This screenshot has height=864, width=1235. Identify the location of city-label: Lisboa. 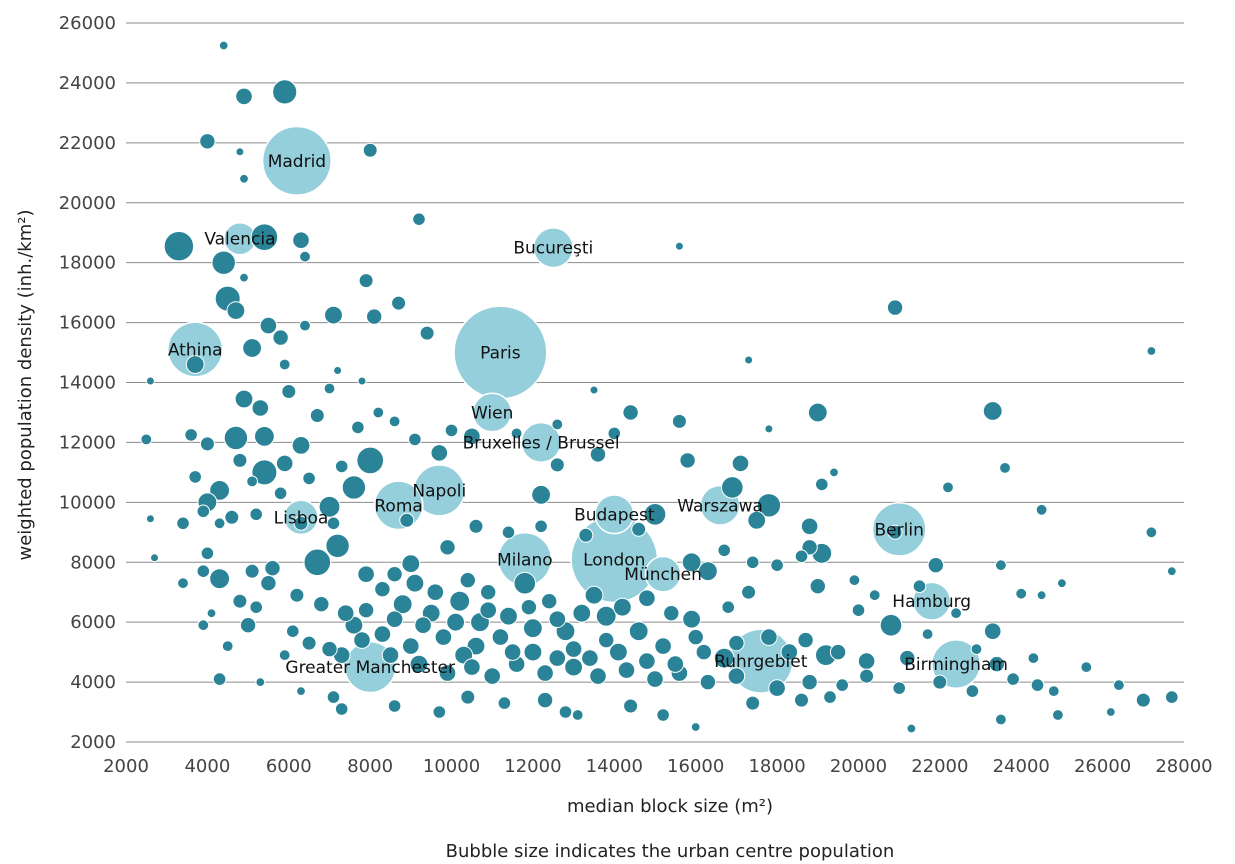
(301, 518).